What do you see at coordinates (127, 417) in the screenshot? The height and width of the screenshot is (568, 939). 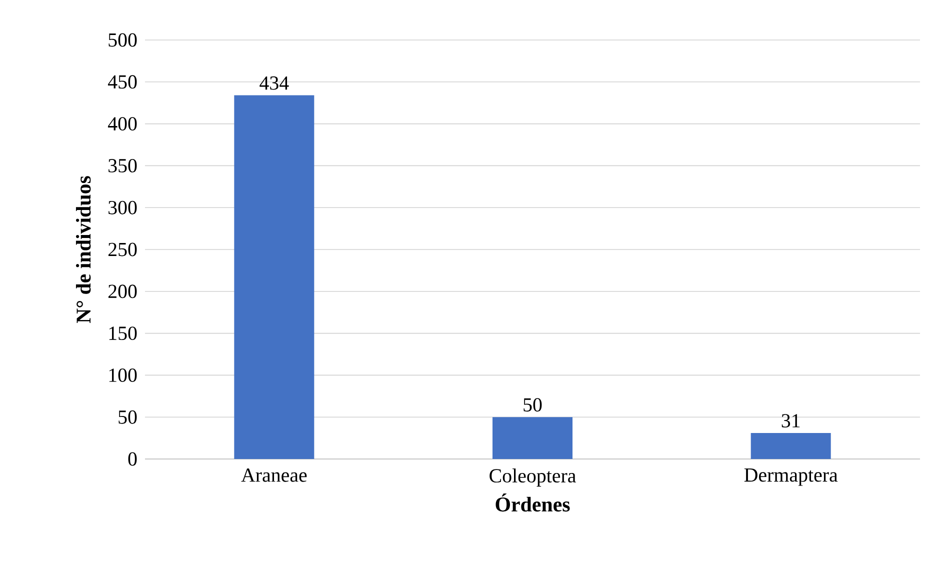 I see `y-tick-label: 50` at bounding box center [127, 417].